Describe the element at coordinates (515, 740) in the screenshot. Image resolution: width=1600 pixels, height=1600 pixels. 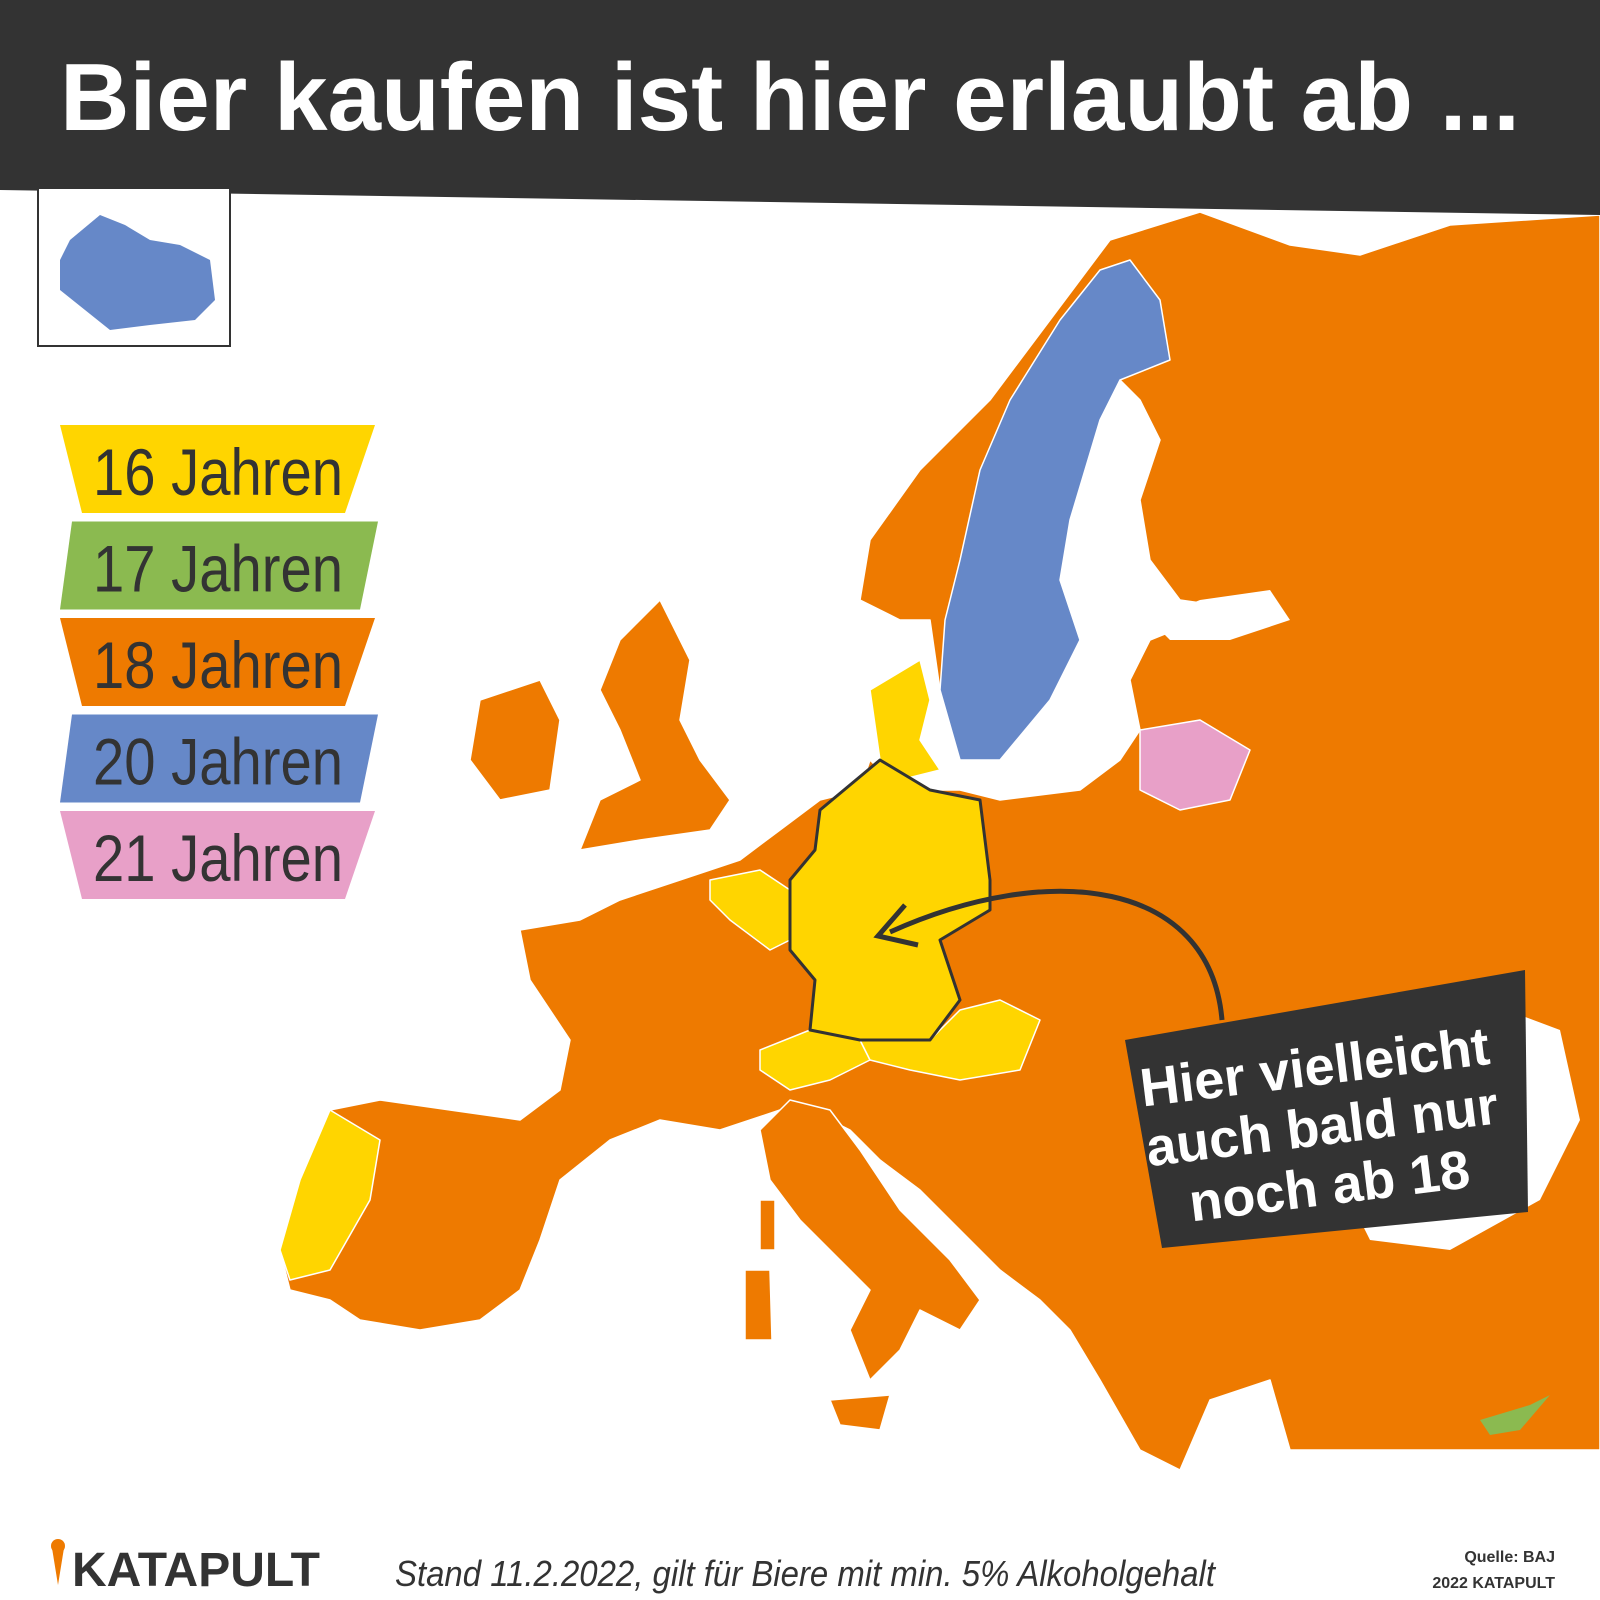
I see `ireland` at that location.